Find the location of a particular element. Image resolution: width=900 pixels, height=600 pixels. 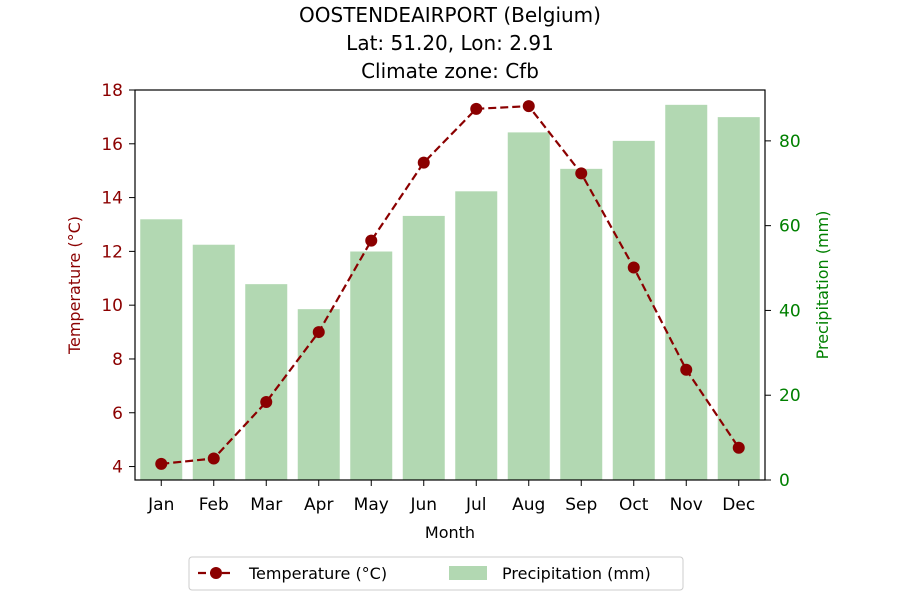

right-tick-label: 80 is located at coordinates (790, 142).